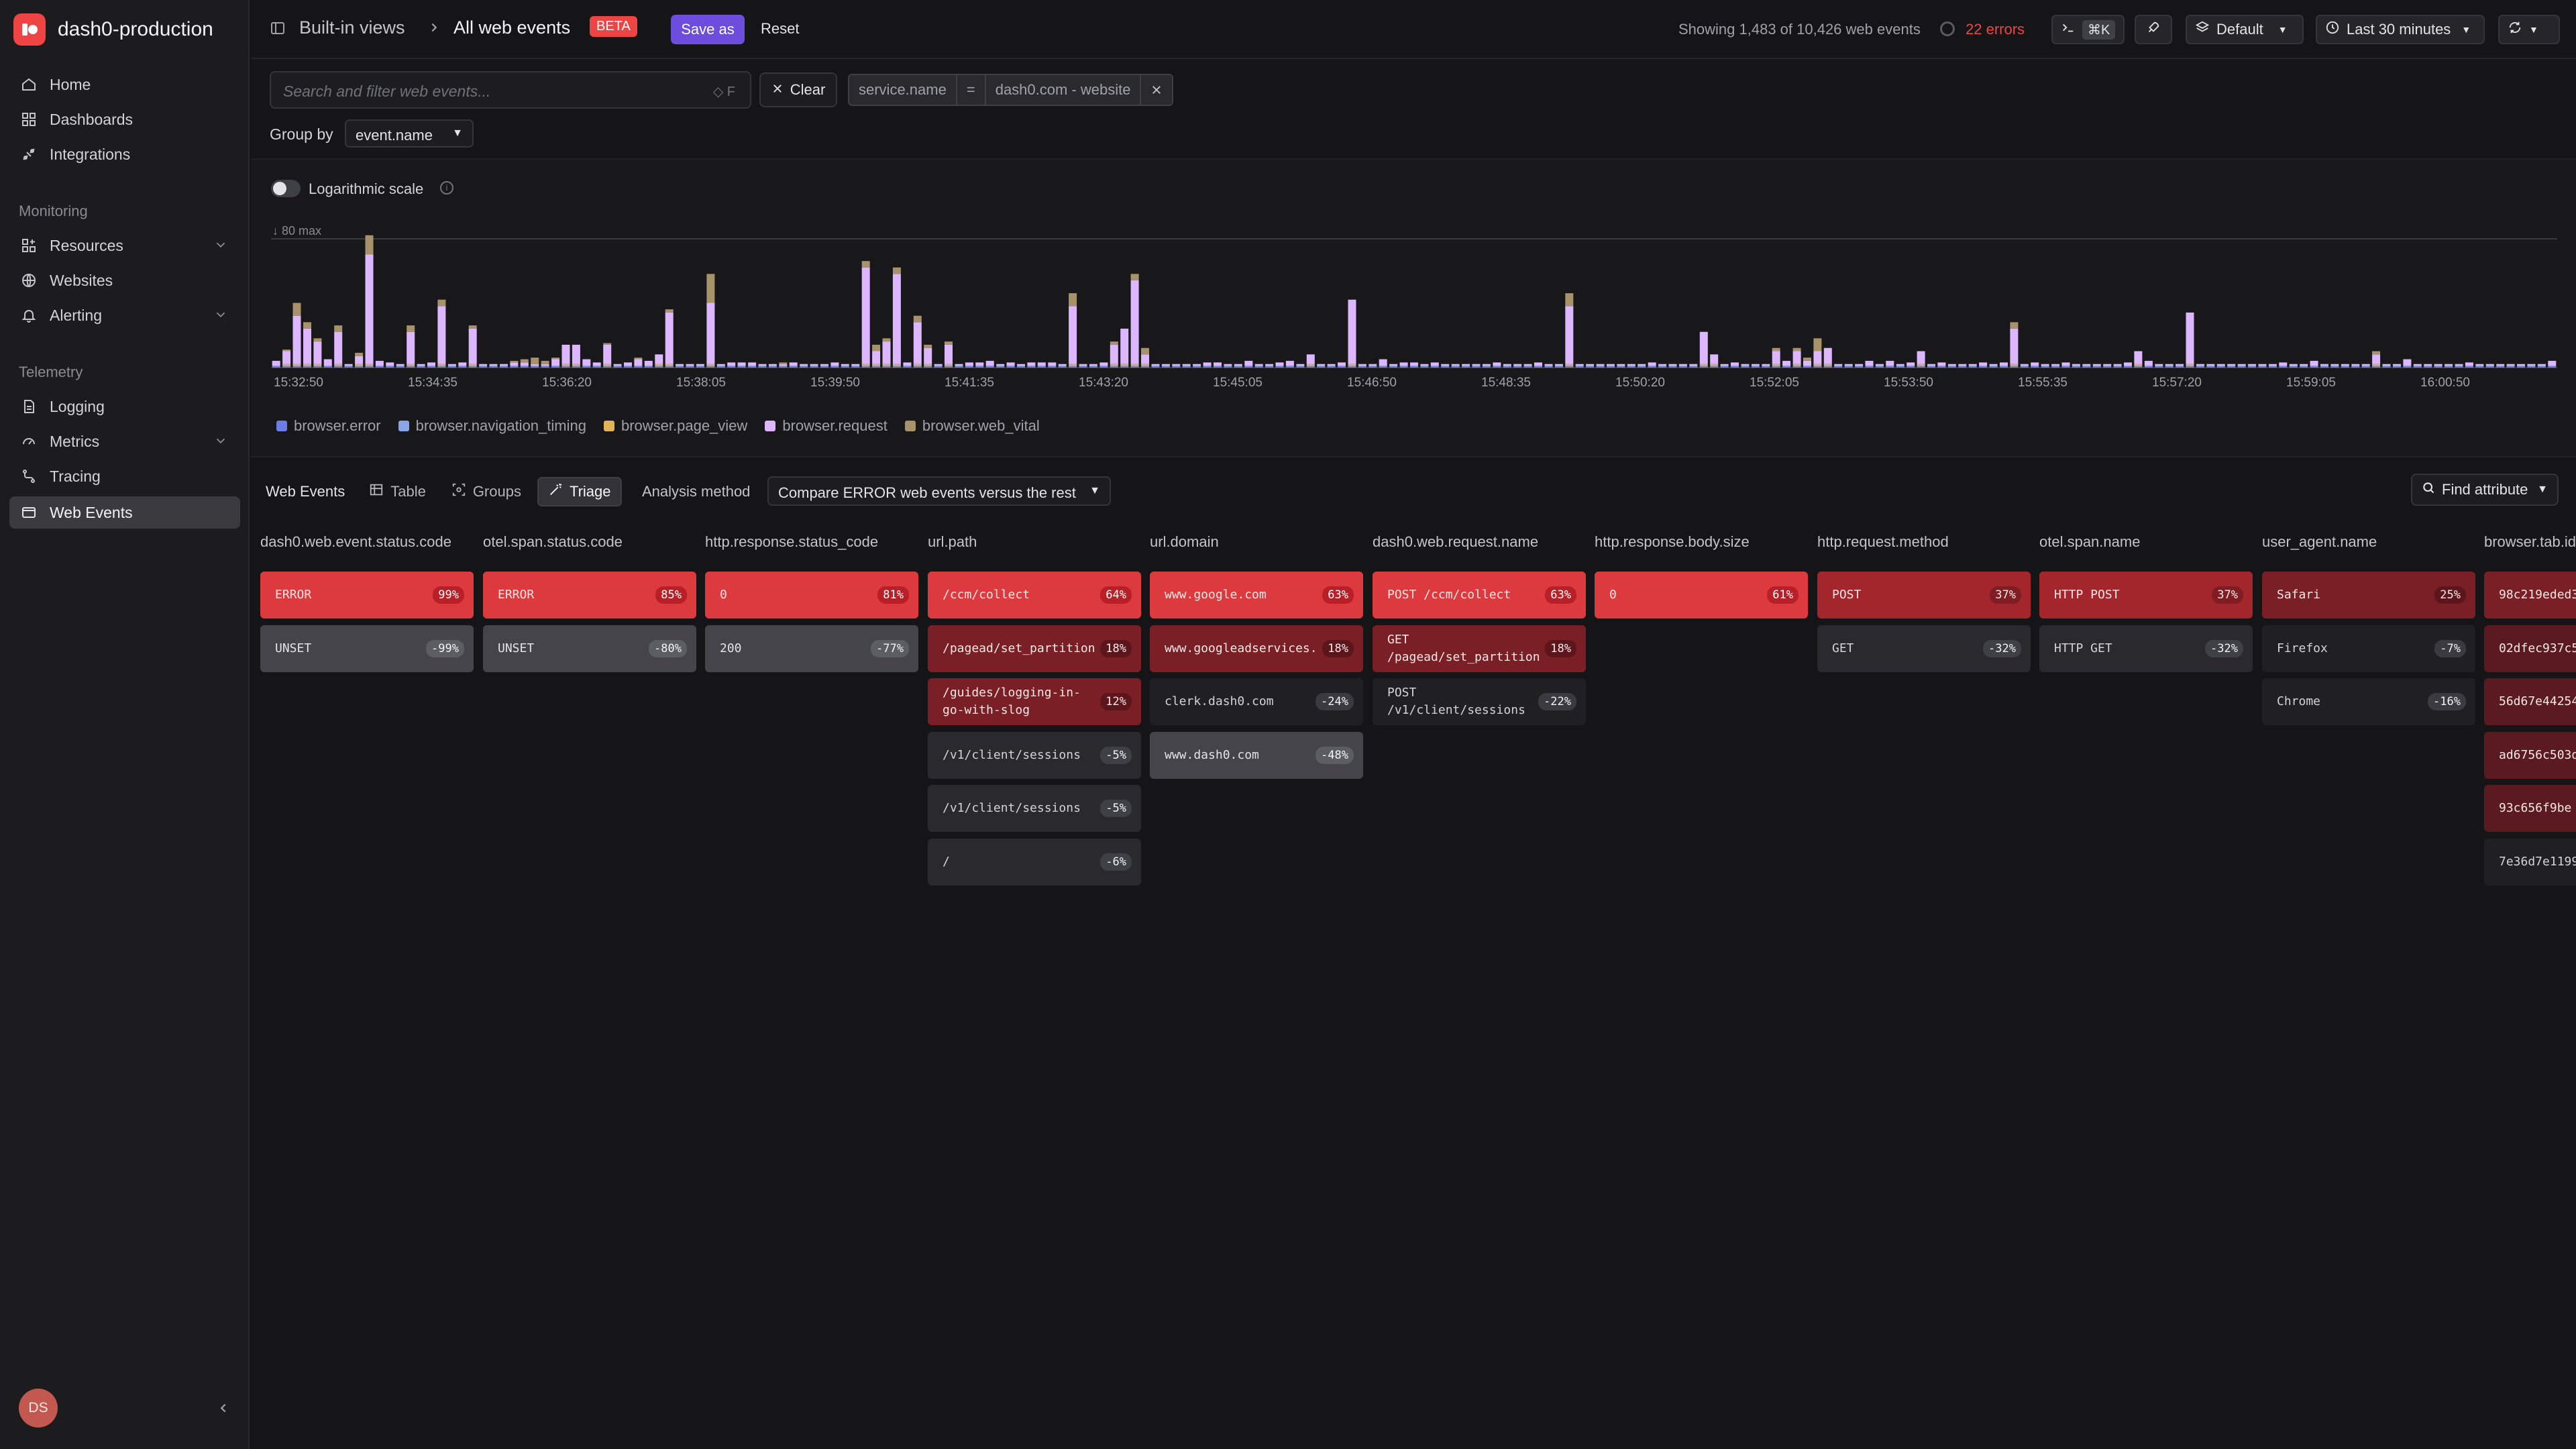 Image resolution: width=2576 pixels, height=1449 pixels. What do you see at coordinates (675, 426) in the screenshot?
I see `legend-item: browser.page_view` at bounding box center [675, 426].